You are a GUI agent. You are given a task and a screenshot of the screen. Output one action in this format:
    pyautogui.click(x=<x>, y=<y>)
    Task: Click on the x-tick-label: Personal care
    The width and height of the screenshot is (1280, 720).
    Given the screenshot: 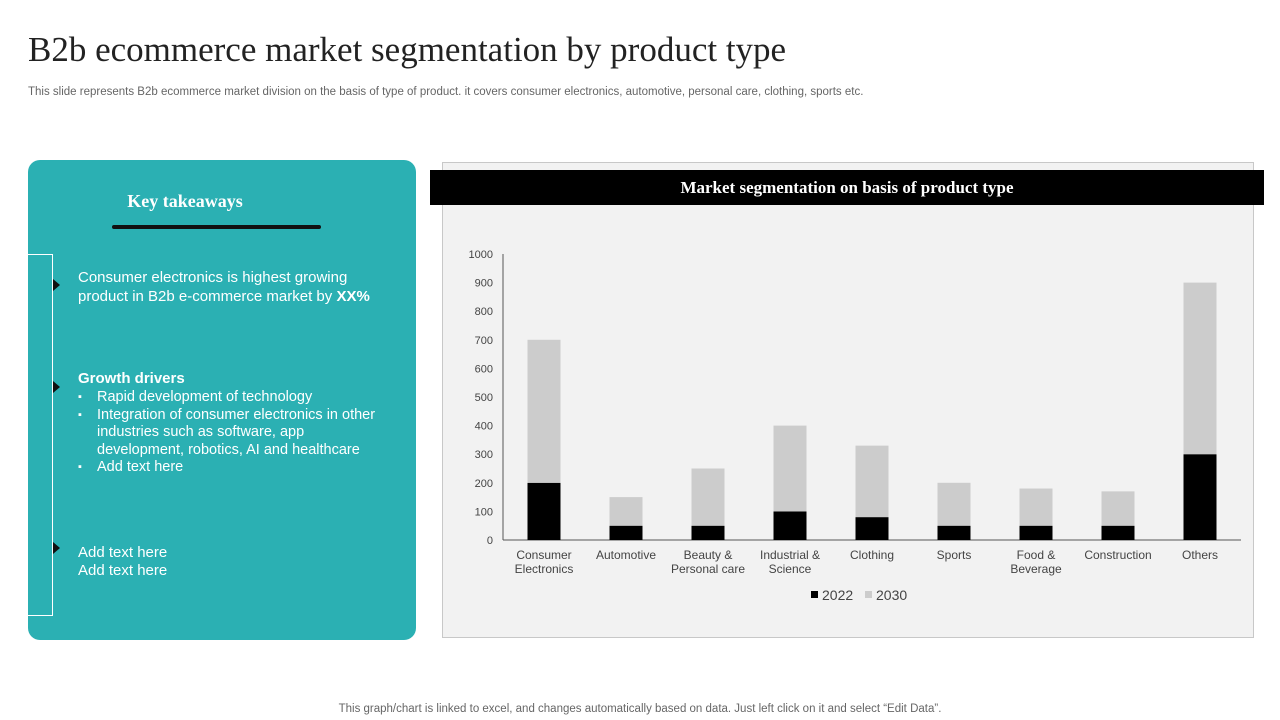 What is the action you would take?
    pyautogui.click(x=708, y=569)
    